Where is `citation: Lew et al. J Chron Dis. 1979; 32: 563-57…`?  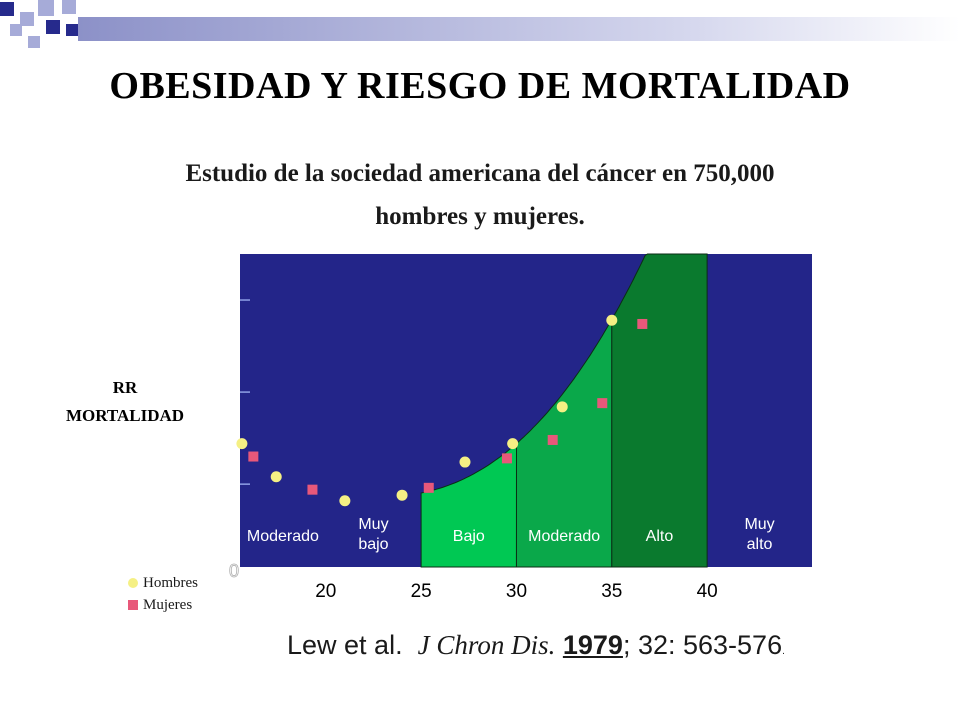
citation: Lew et al. J Chron Dis. 1979; 32: 563-57… is located at coordinates (536, 645).